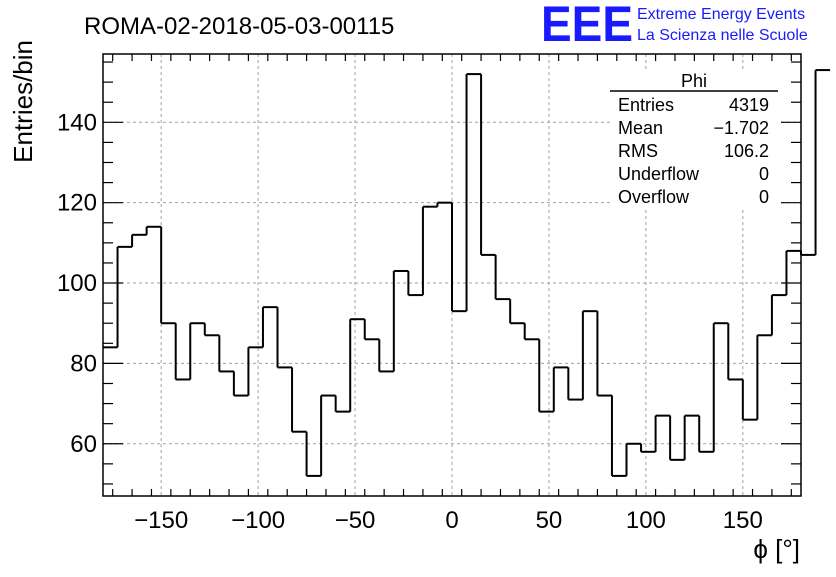 Image resolution: width=836 pixels, height=577 pixels. What do you see at coordinates (749, 105) in the screenshot?
I see `stats-row-value: 4319` at bounding box center [749, 105].